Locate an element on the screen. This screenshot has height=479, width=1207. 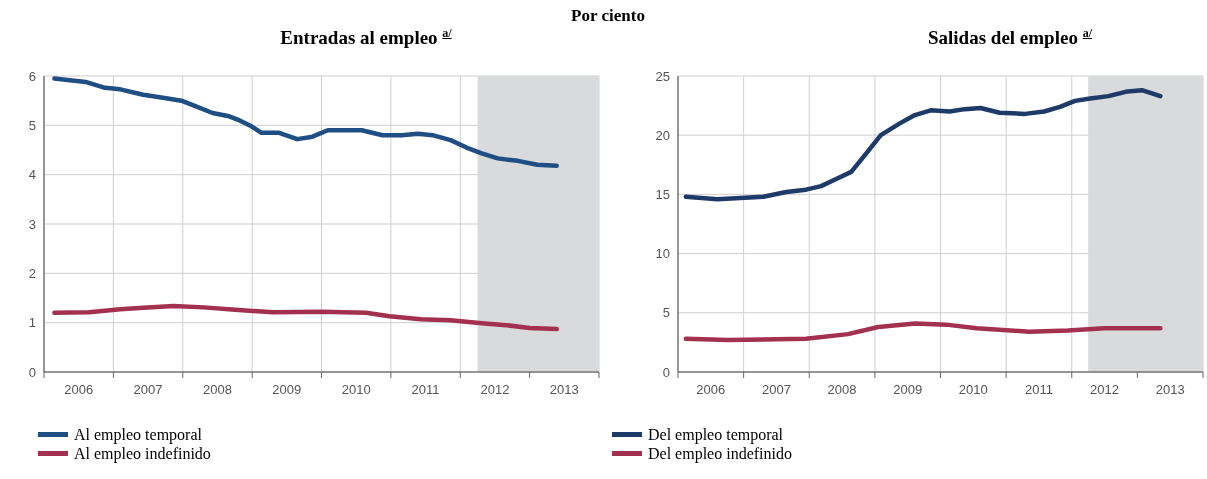
y-tick-label: 10 is located at coordinates (662, 254).